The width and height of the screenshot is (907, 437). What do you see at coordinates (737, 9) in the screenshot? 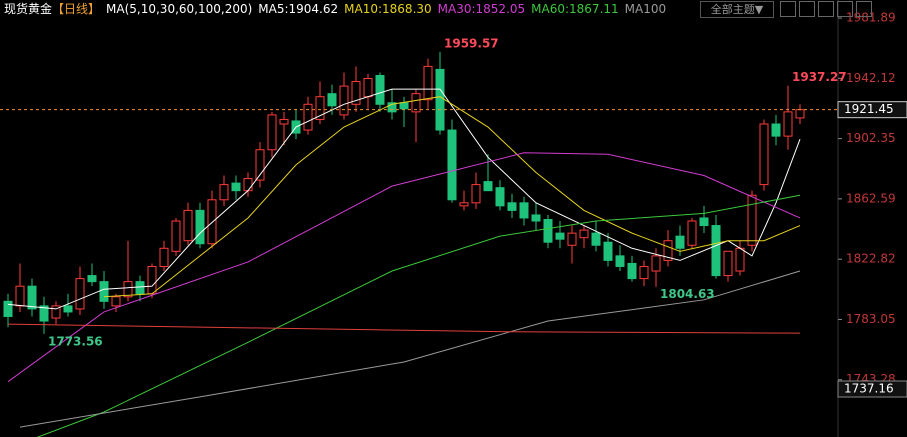
I see `theme-button: 全部主题▼` at bounding box center [737, 9].